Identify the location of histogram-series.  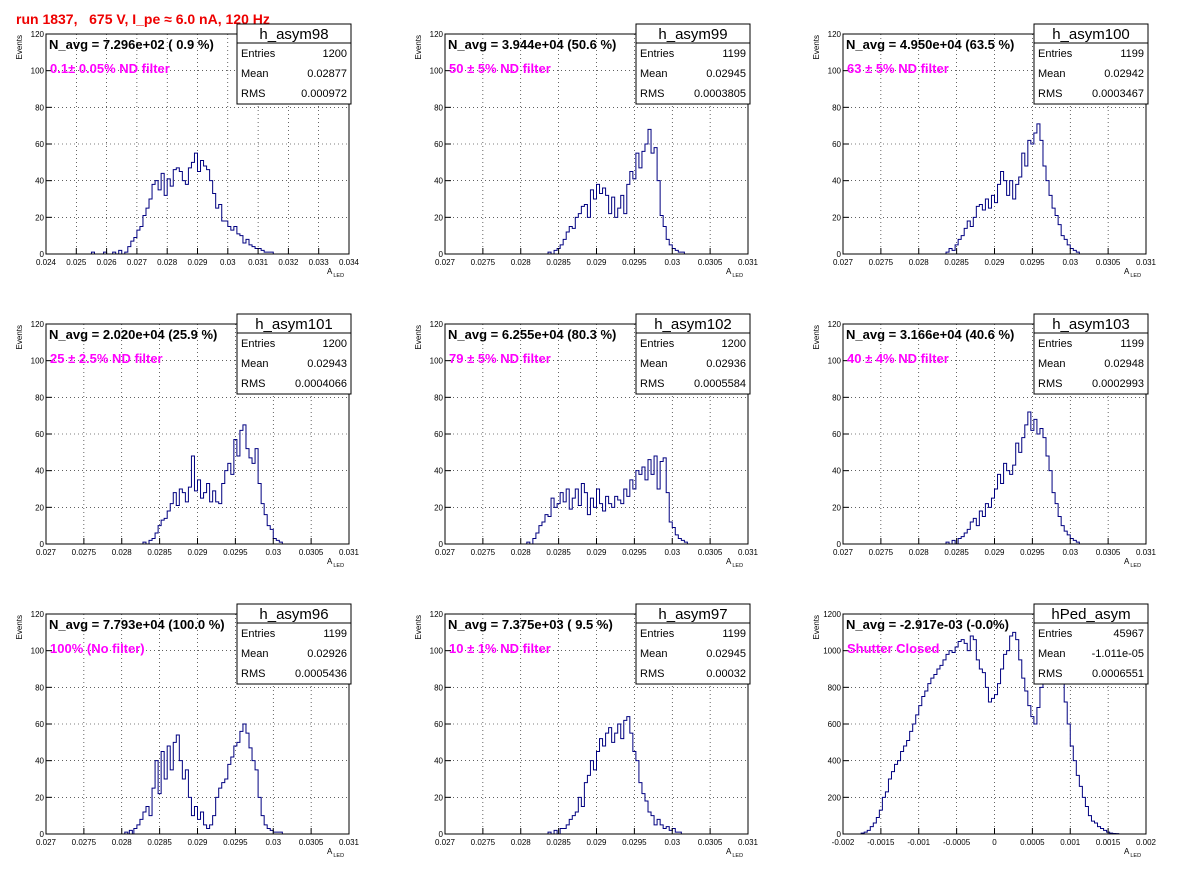
(204, 779).